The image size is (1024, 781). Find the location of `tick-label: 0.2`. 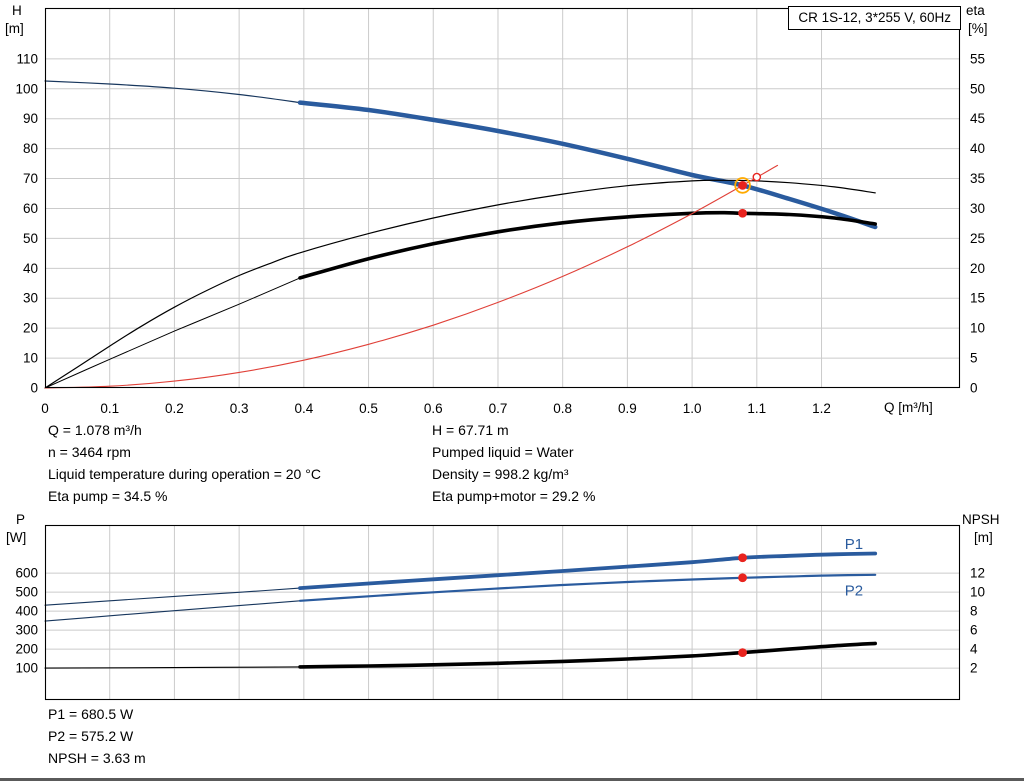

tick-label: 0.2 is located at coordinates (174, 408).